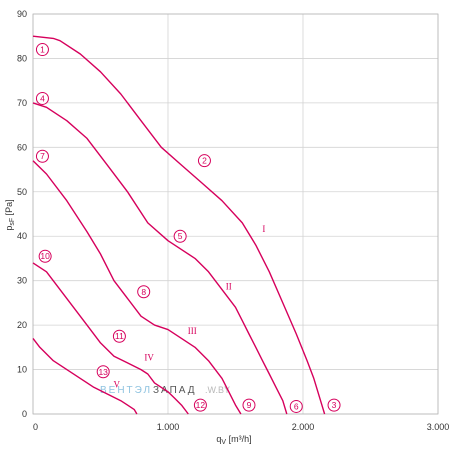 Image resolution: width=458 pixels, height=452 pixels. Describe the element at coordinates (116, 384) in the screenshot. I see `curve-label-V: V` at that location.